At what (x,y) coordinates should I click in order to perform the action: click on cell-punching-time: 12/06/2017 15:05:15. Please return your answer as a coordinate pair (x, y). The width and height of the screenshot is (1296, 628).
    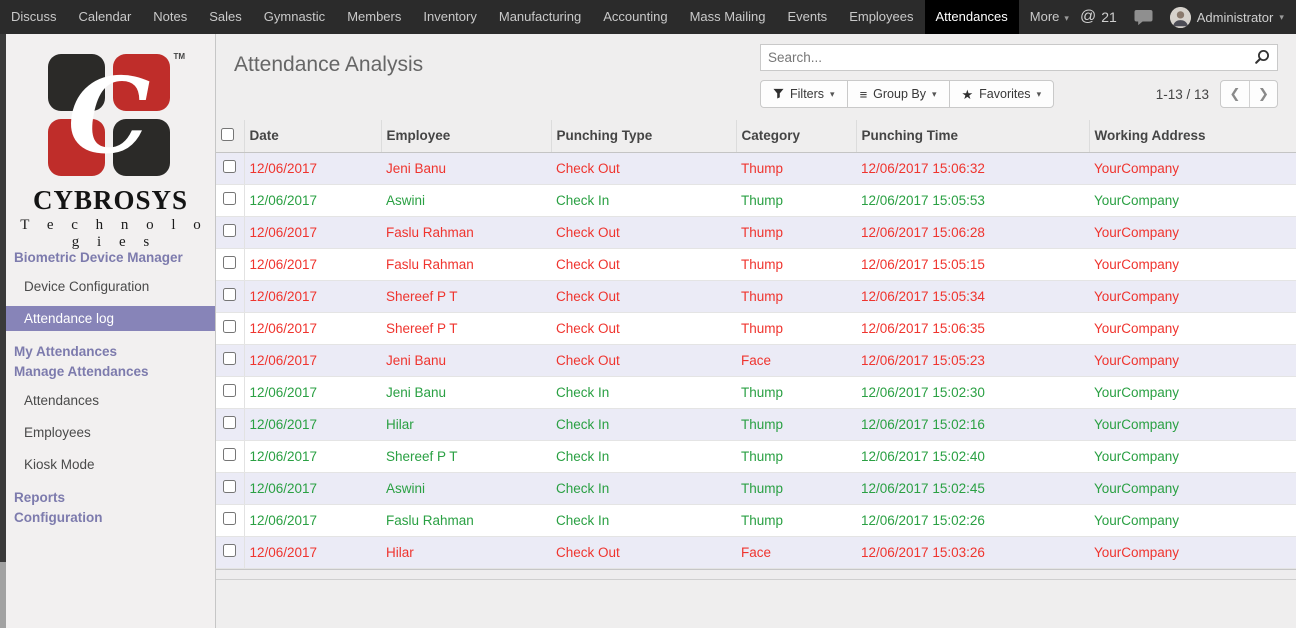
    Looking at the image, I should click on (972, 264).